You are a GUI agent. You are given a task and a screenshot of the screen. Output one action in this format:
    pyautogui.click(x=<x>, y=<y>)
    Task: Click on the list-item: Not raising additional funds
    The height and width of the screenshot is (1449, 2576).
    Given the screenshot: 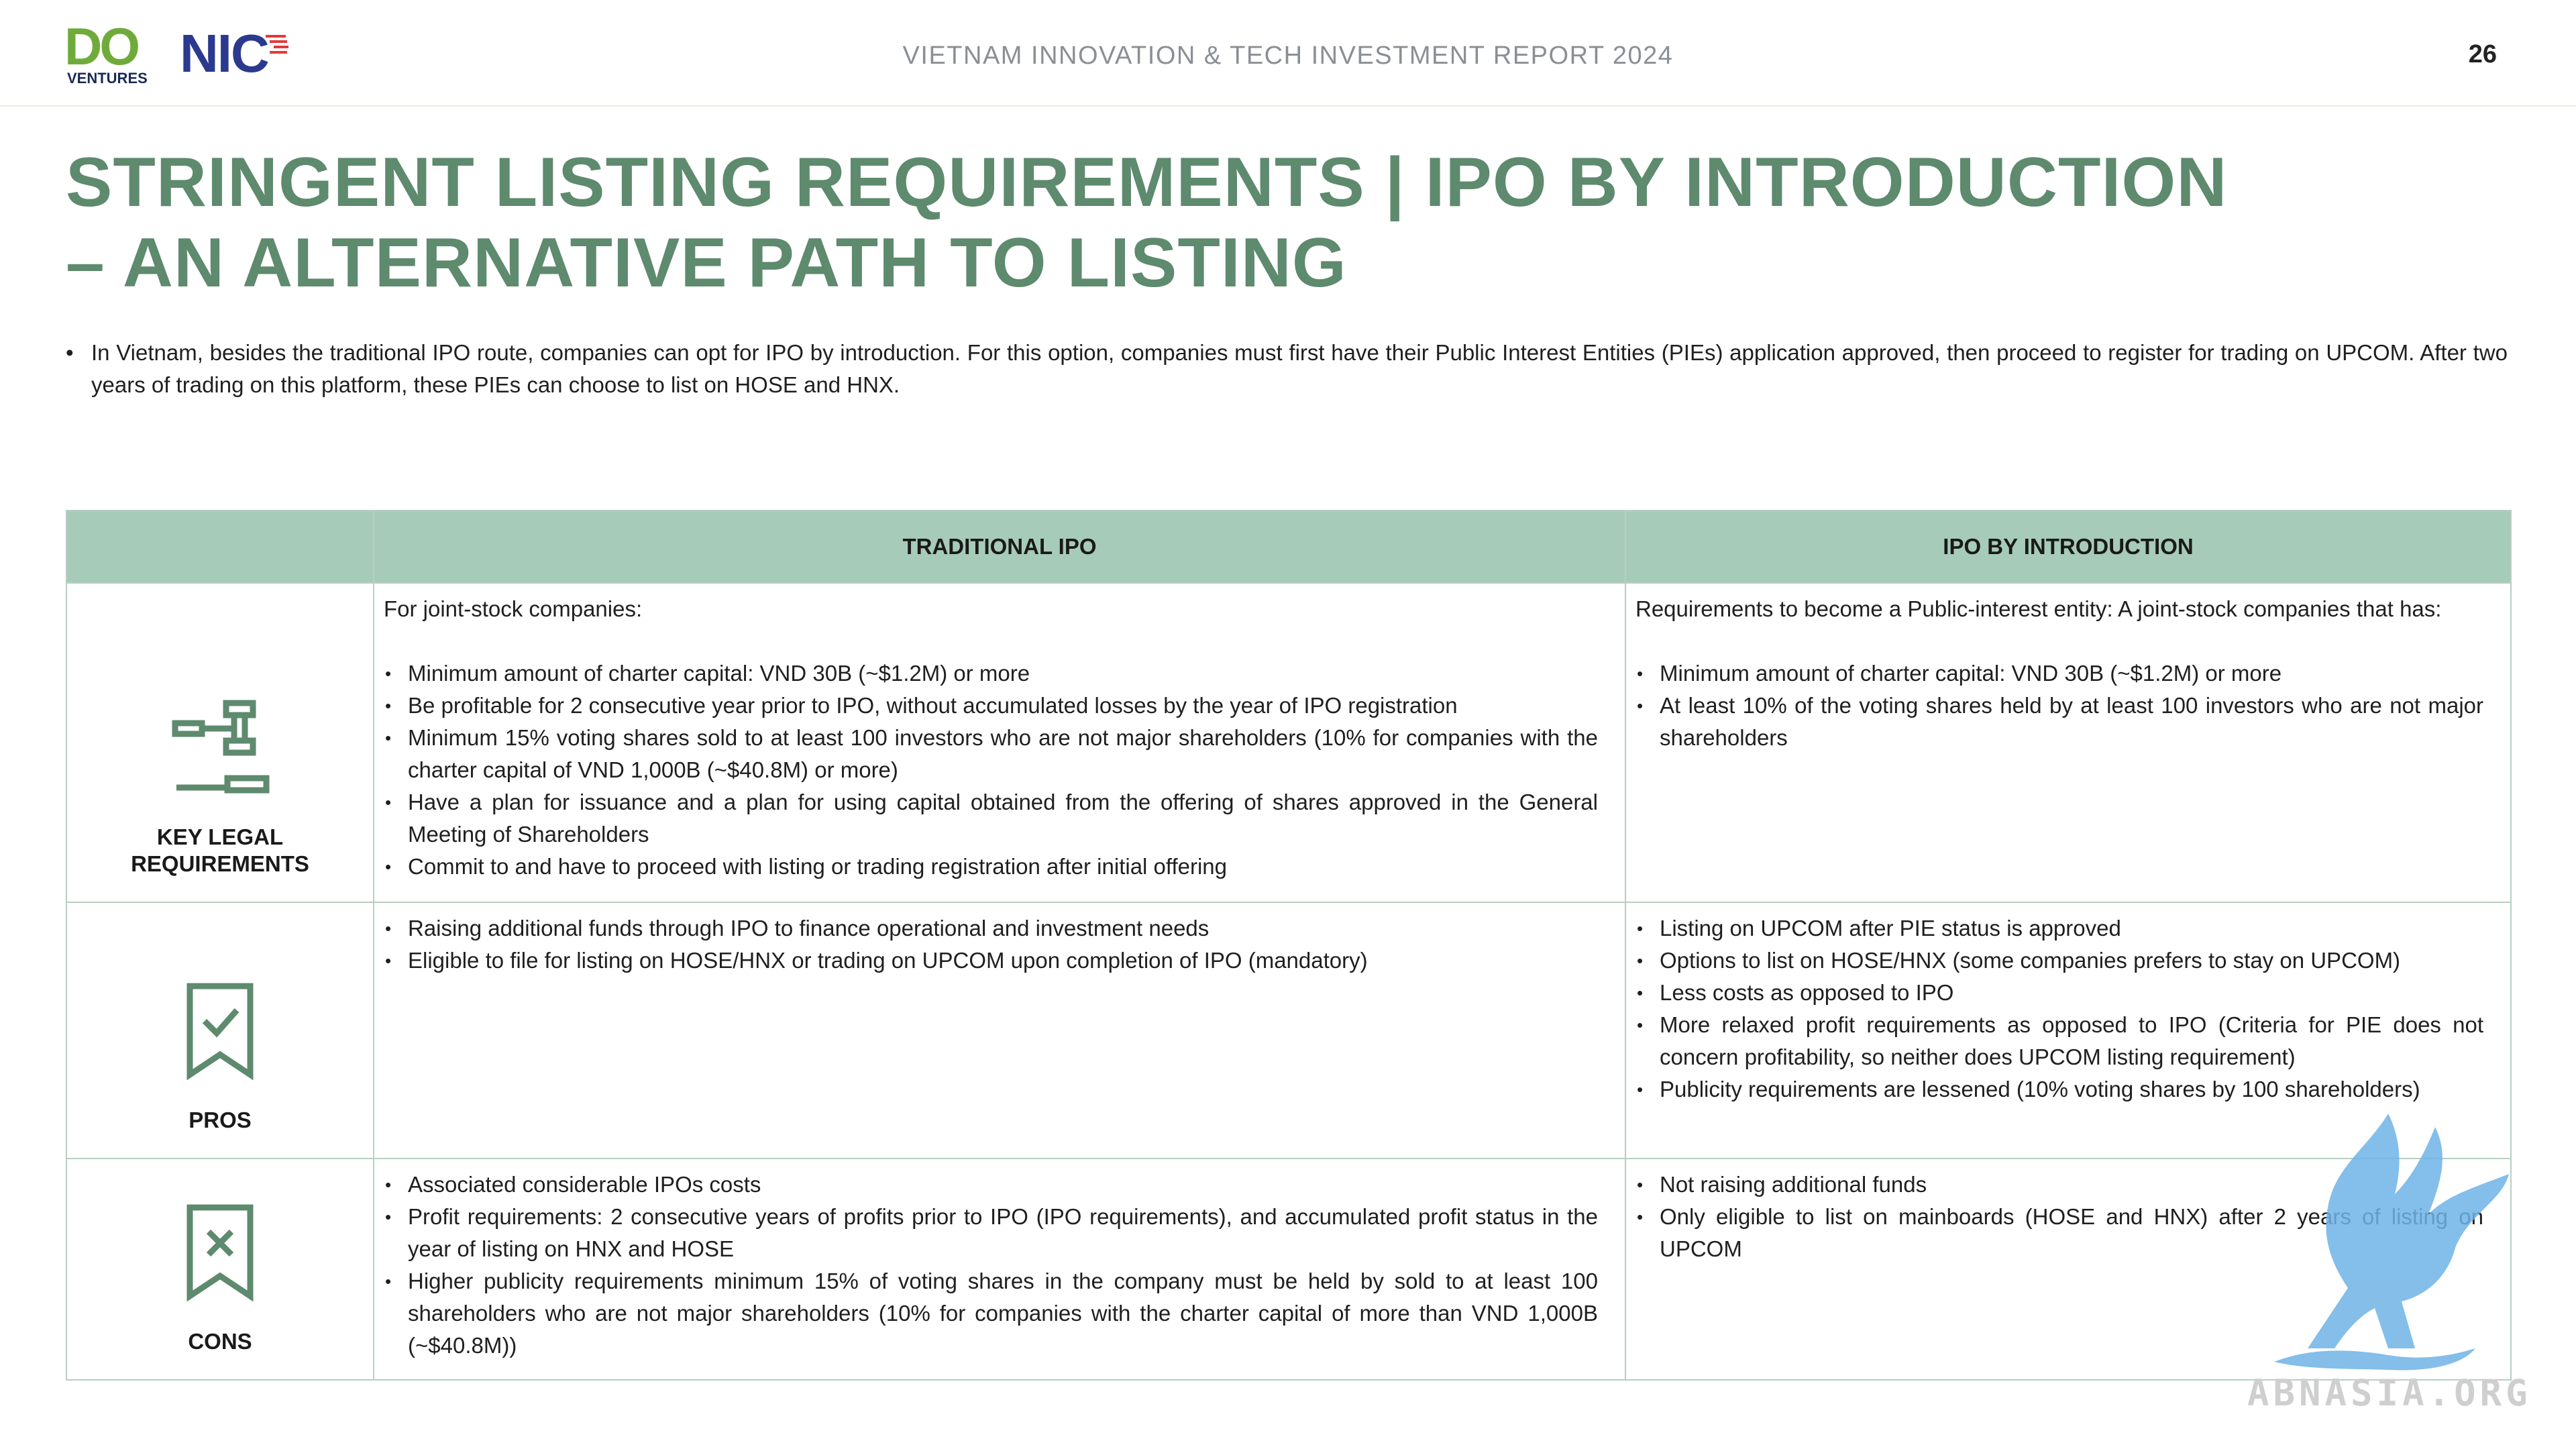 What is the action you would take?
    pyautogui.click(x=2060, y=1185)
    